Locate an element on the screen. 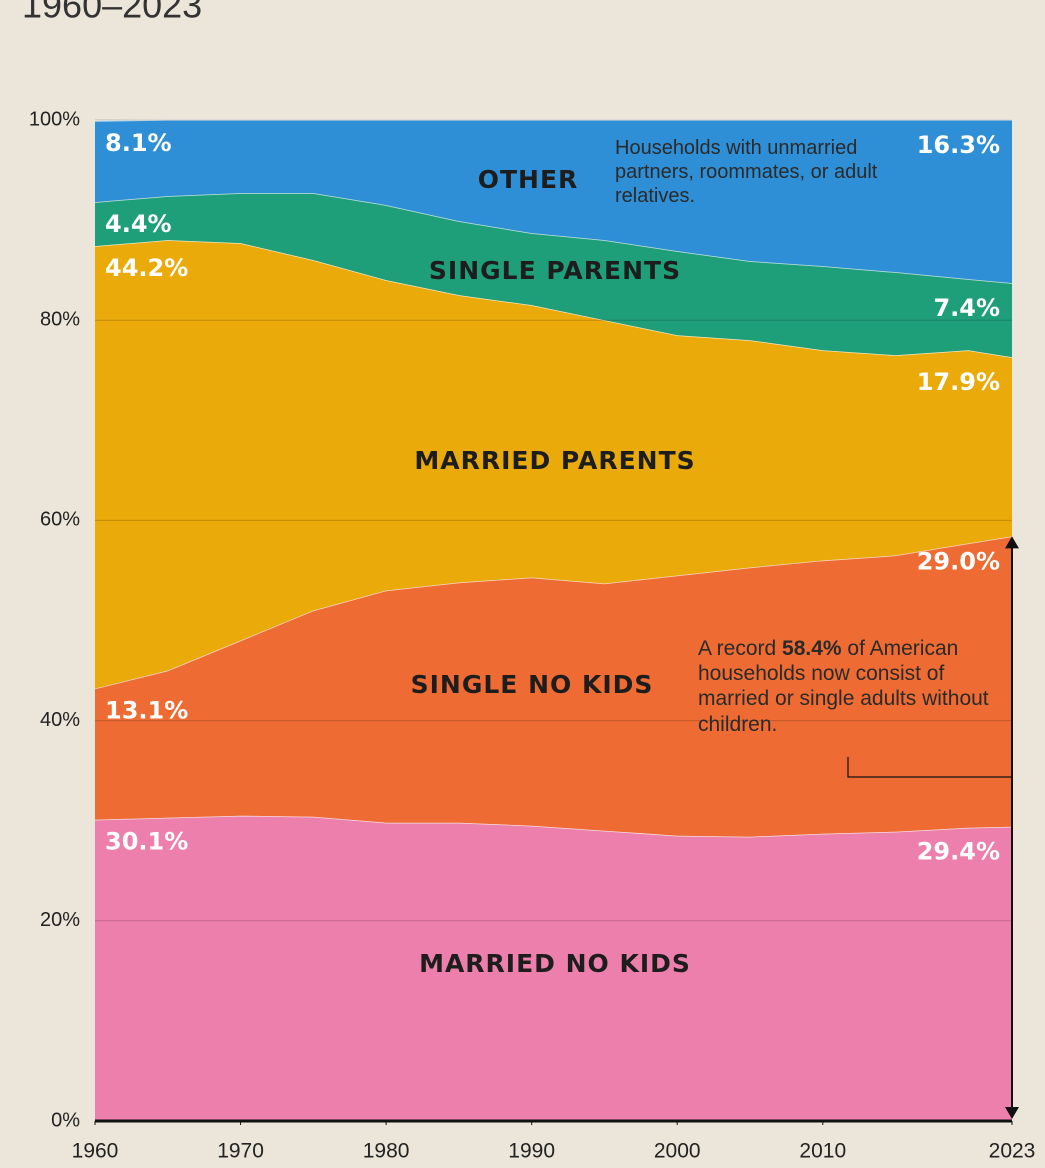 This screenshot has height=1168, width=1045. y-tick-label: 60% is located at coordinates (60, 520).